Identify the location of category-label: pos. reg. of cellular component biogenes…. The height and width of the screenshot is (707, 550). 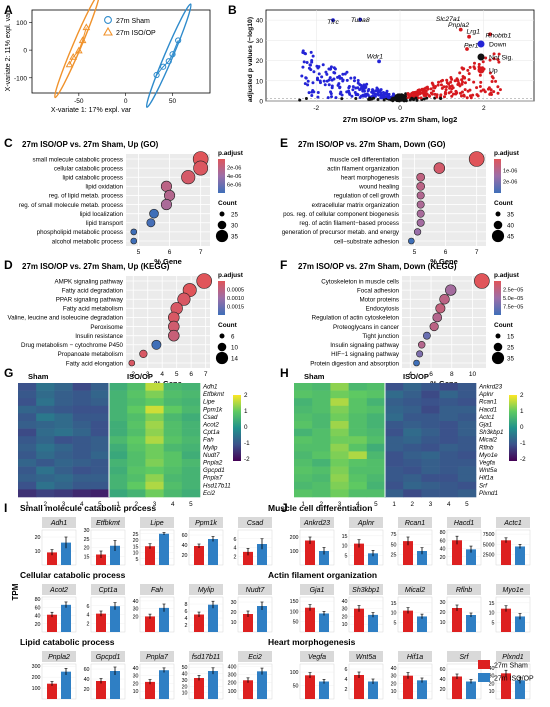
(341, 214).